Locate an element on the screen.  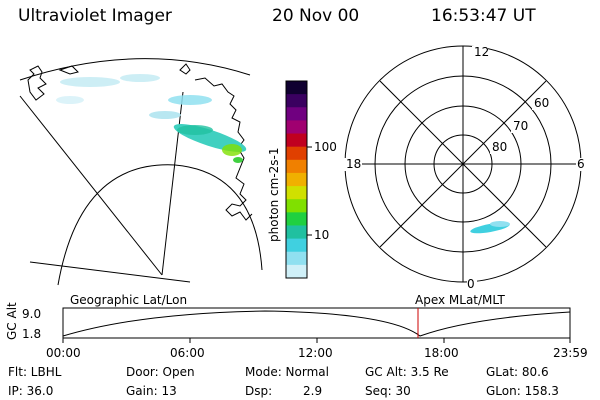
mlt-label-18: 18 is located at coordinates (353, 164).